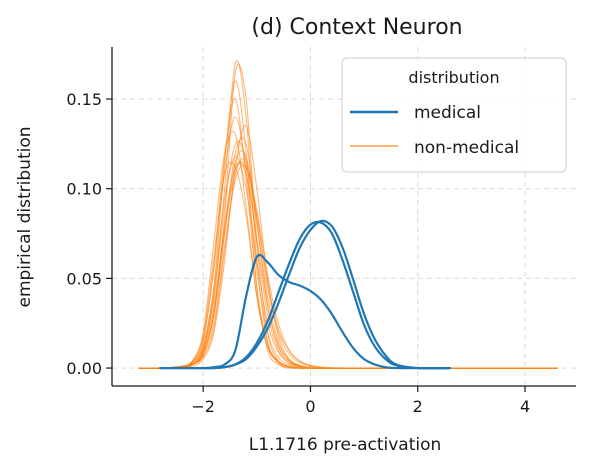 Image resolution: width=592 pixels, height=471 pixels. Describe the element at coordinates (447, 113) in the screenshot. I see `legend-label-medical: medical` at that location.